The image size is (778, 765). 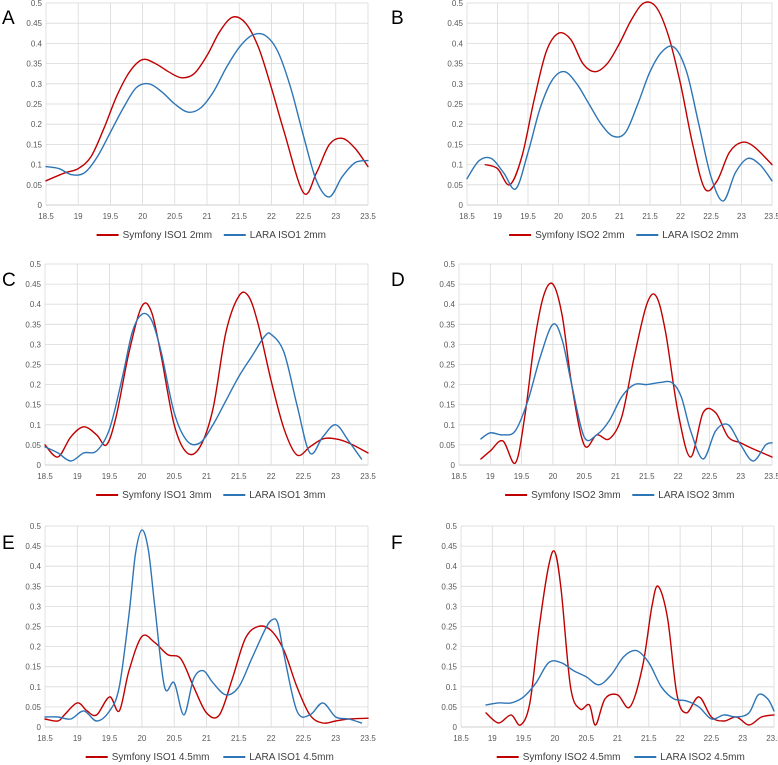 I want to click on legend-label: LARA ISO1 4.5mm, so click(x=291, y=757).